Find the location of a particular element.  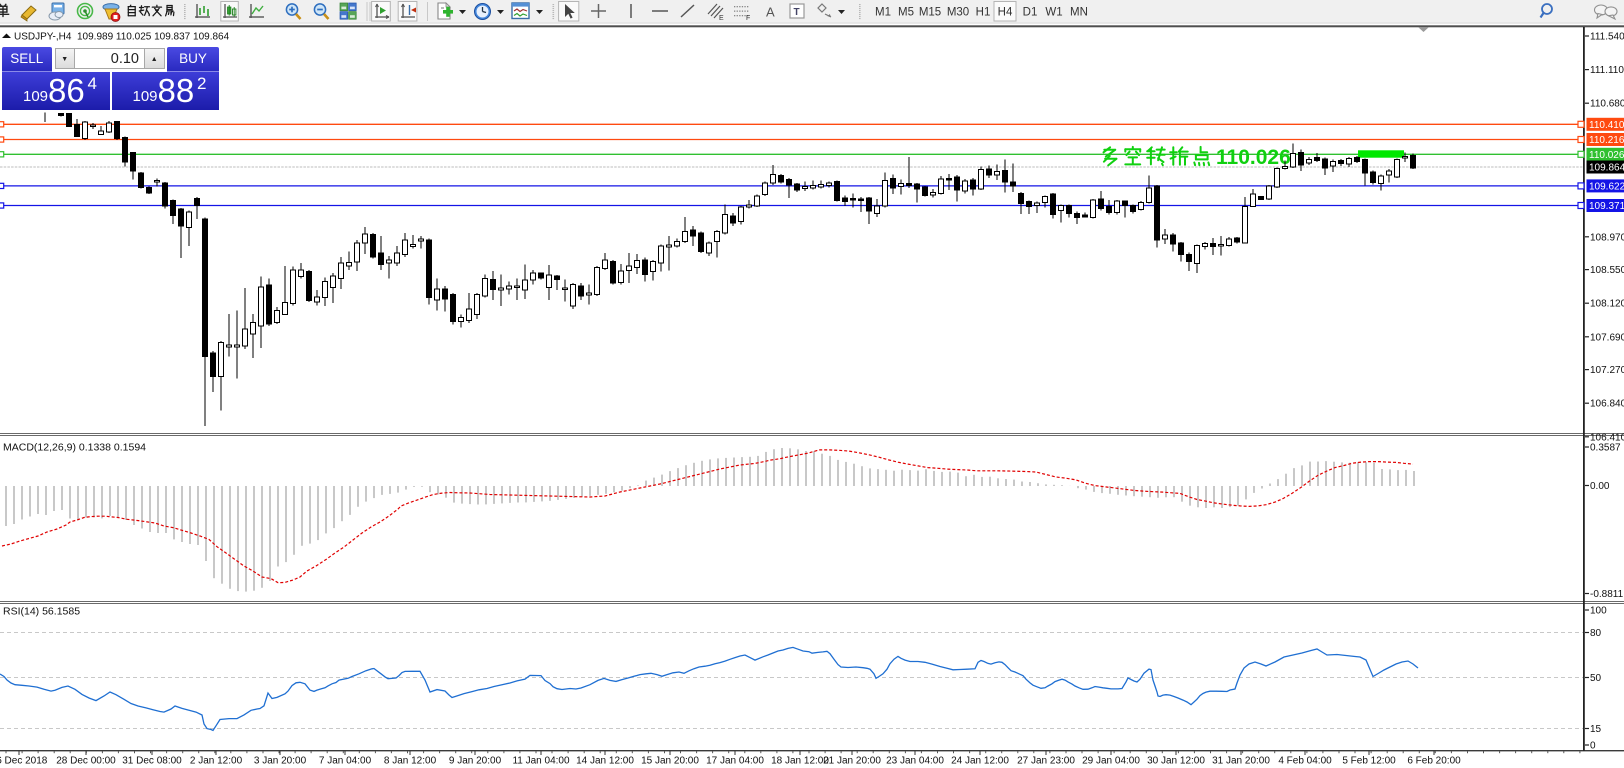

svg-text: 106.410 is located at coordinates (1607, 437).